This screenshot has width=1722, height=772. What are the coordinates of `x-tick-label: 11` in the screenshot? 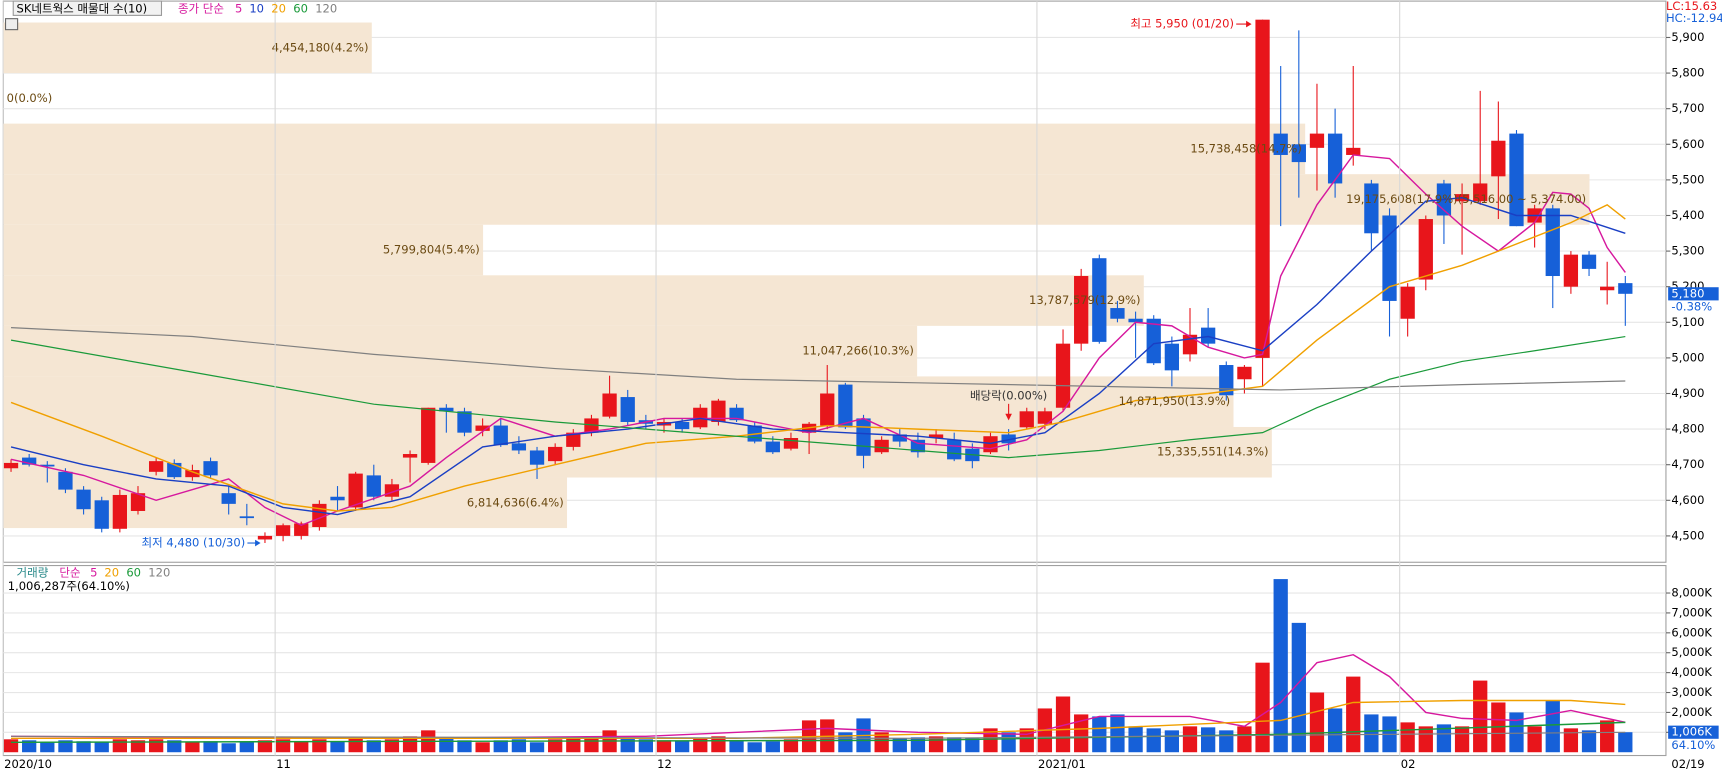 It's located at (283, 764).